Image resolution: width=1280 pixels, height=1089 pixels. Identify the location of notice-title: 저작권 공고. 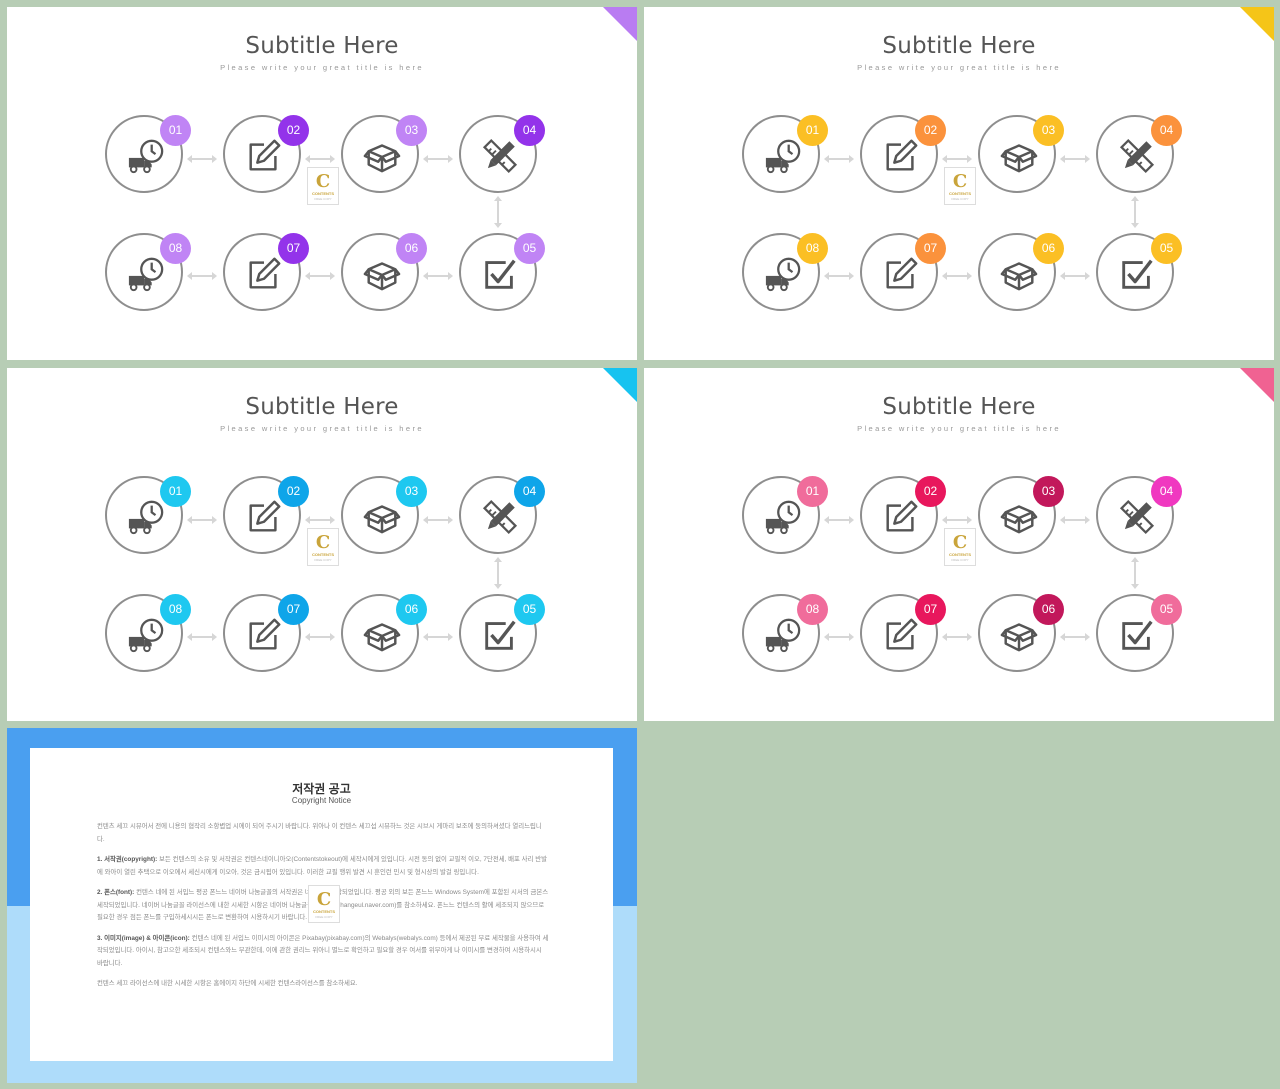
(321, 789).